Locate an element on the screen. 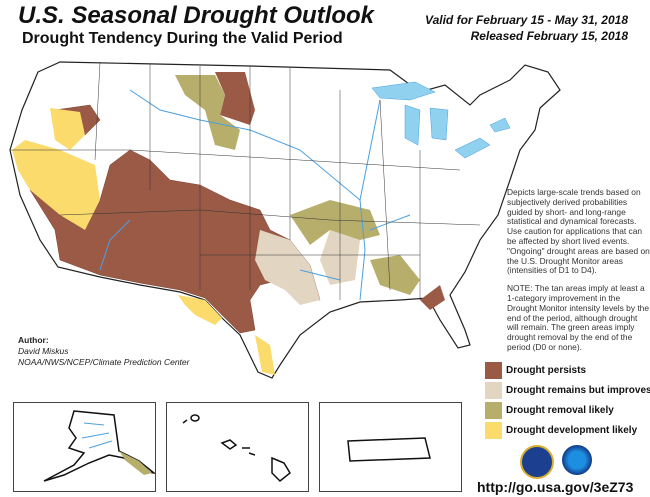 The image size is (650, 497). puerto-rico-inset is located at coordinates (390, 447).